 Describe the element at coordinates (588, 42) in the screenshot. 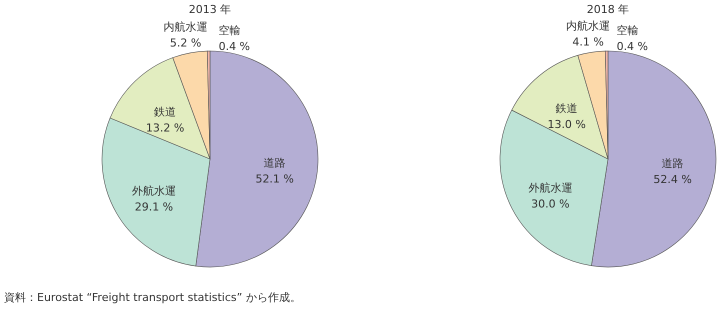

I see `data-label: 4.1 %` at that location.